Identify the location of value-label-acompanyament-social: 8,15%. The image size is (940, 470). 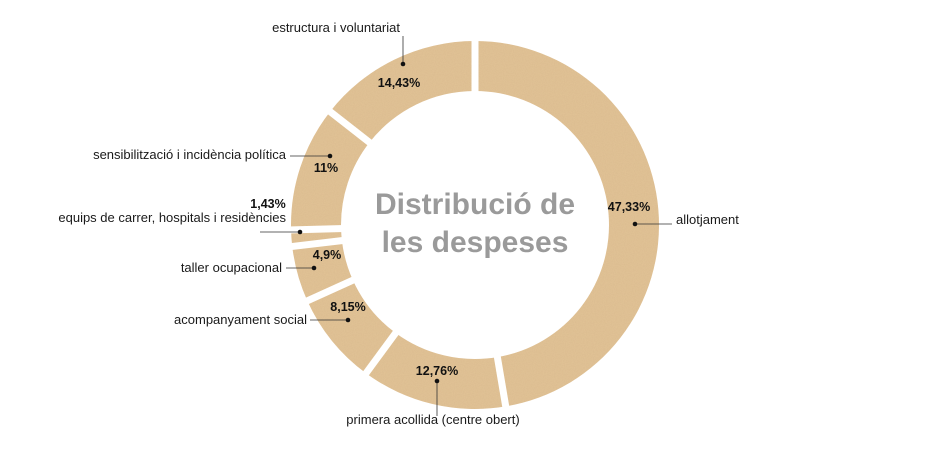
(347, 307).